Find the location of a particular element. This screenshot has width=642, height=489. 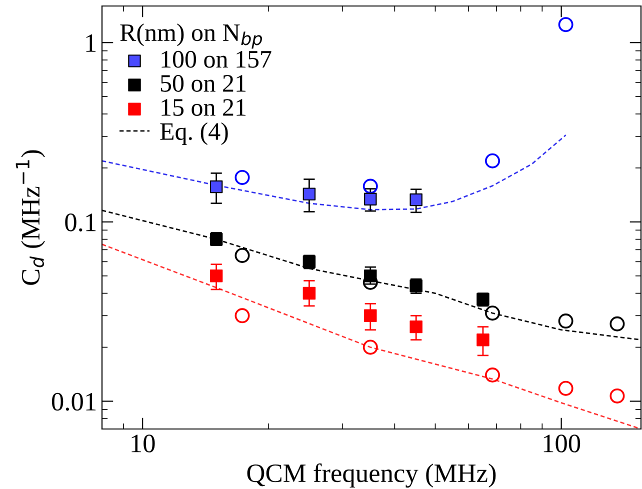

x-tick-label: 10 is located at coordinates (143, 443).